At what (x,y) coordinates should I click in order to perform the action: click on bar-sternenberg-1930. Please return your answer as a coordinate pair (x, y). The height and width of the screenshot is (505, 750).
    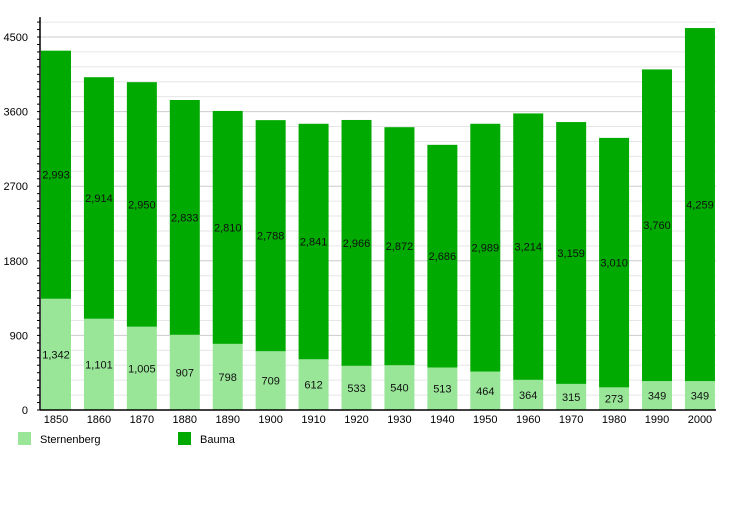
    Looking at the image, I should click on (399, 387).